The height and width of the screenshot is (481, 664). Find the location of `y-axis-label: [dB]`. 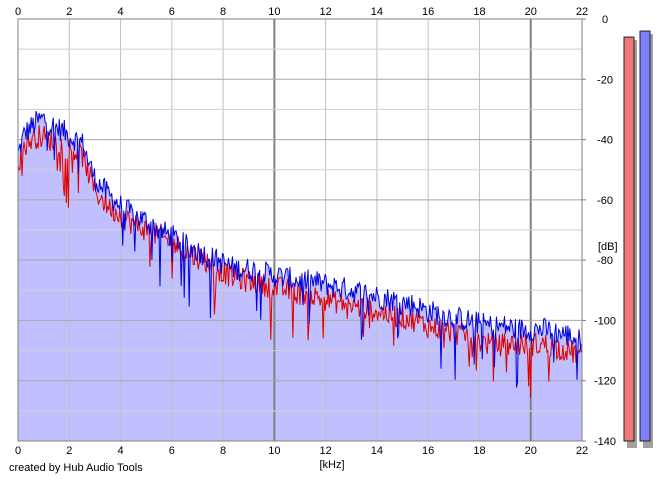

y-axis-label: [dB] is located at coordinates (608, 247).